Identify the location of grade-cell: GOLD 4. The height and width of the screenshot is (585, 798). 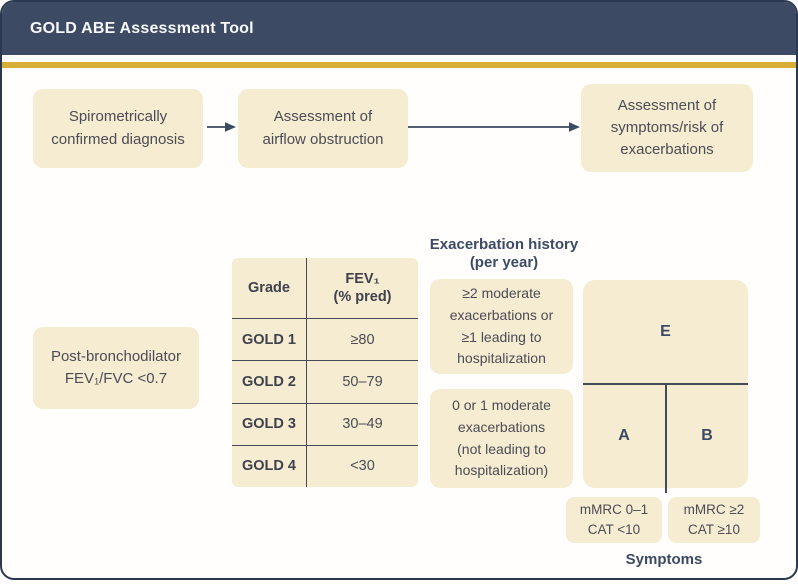
(269, 466).